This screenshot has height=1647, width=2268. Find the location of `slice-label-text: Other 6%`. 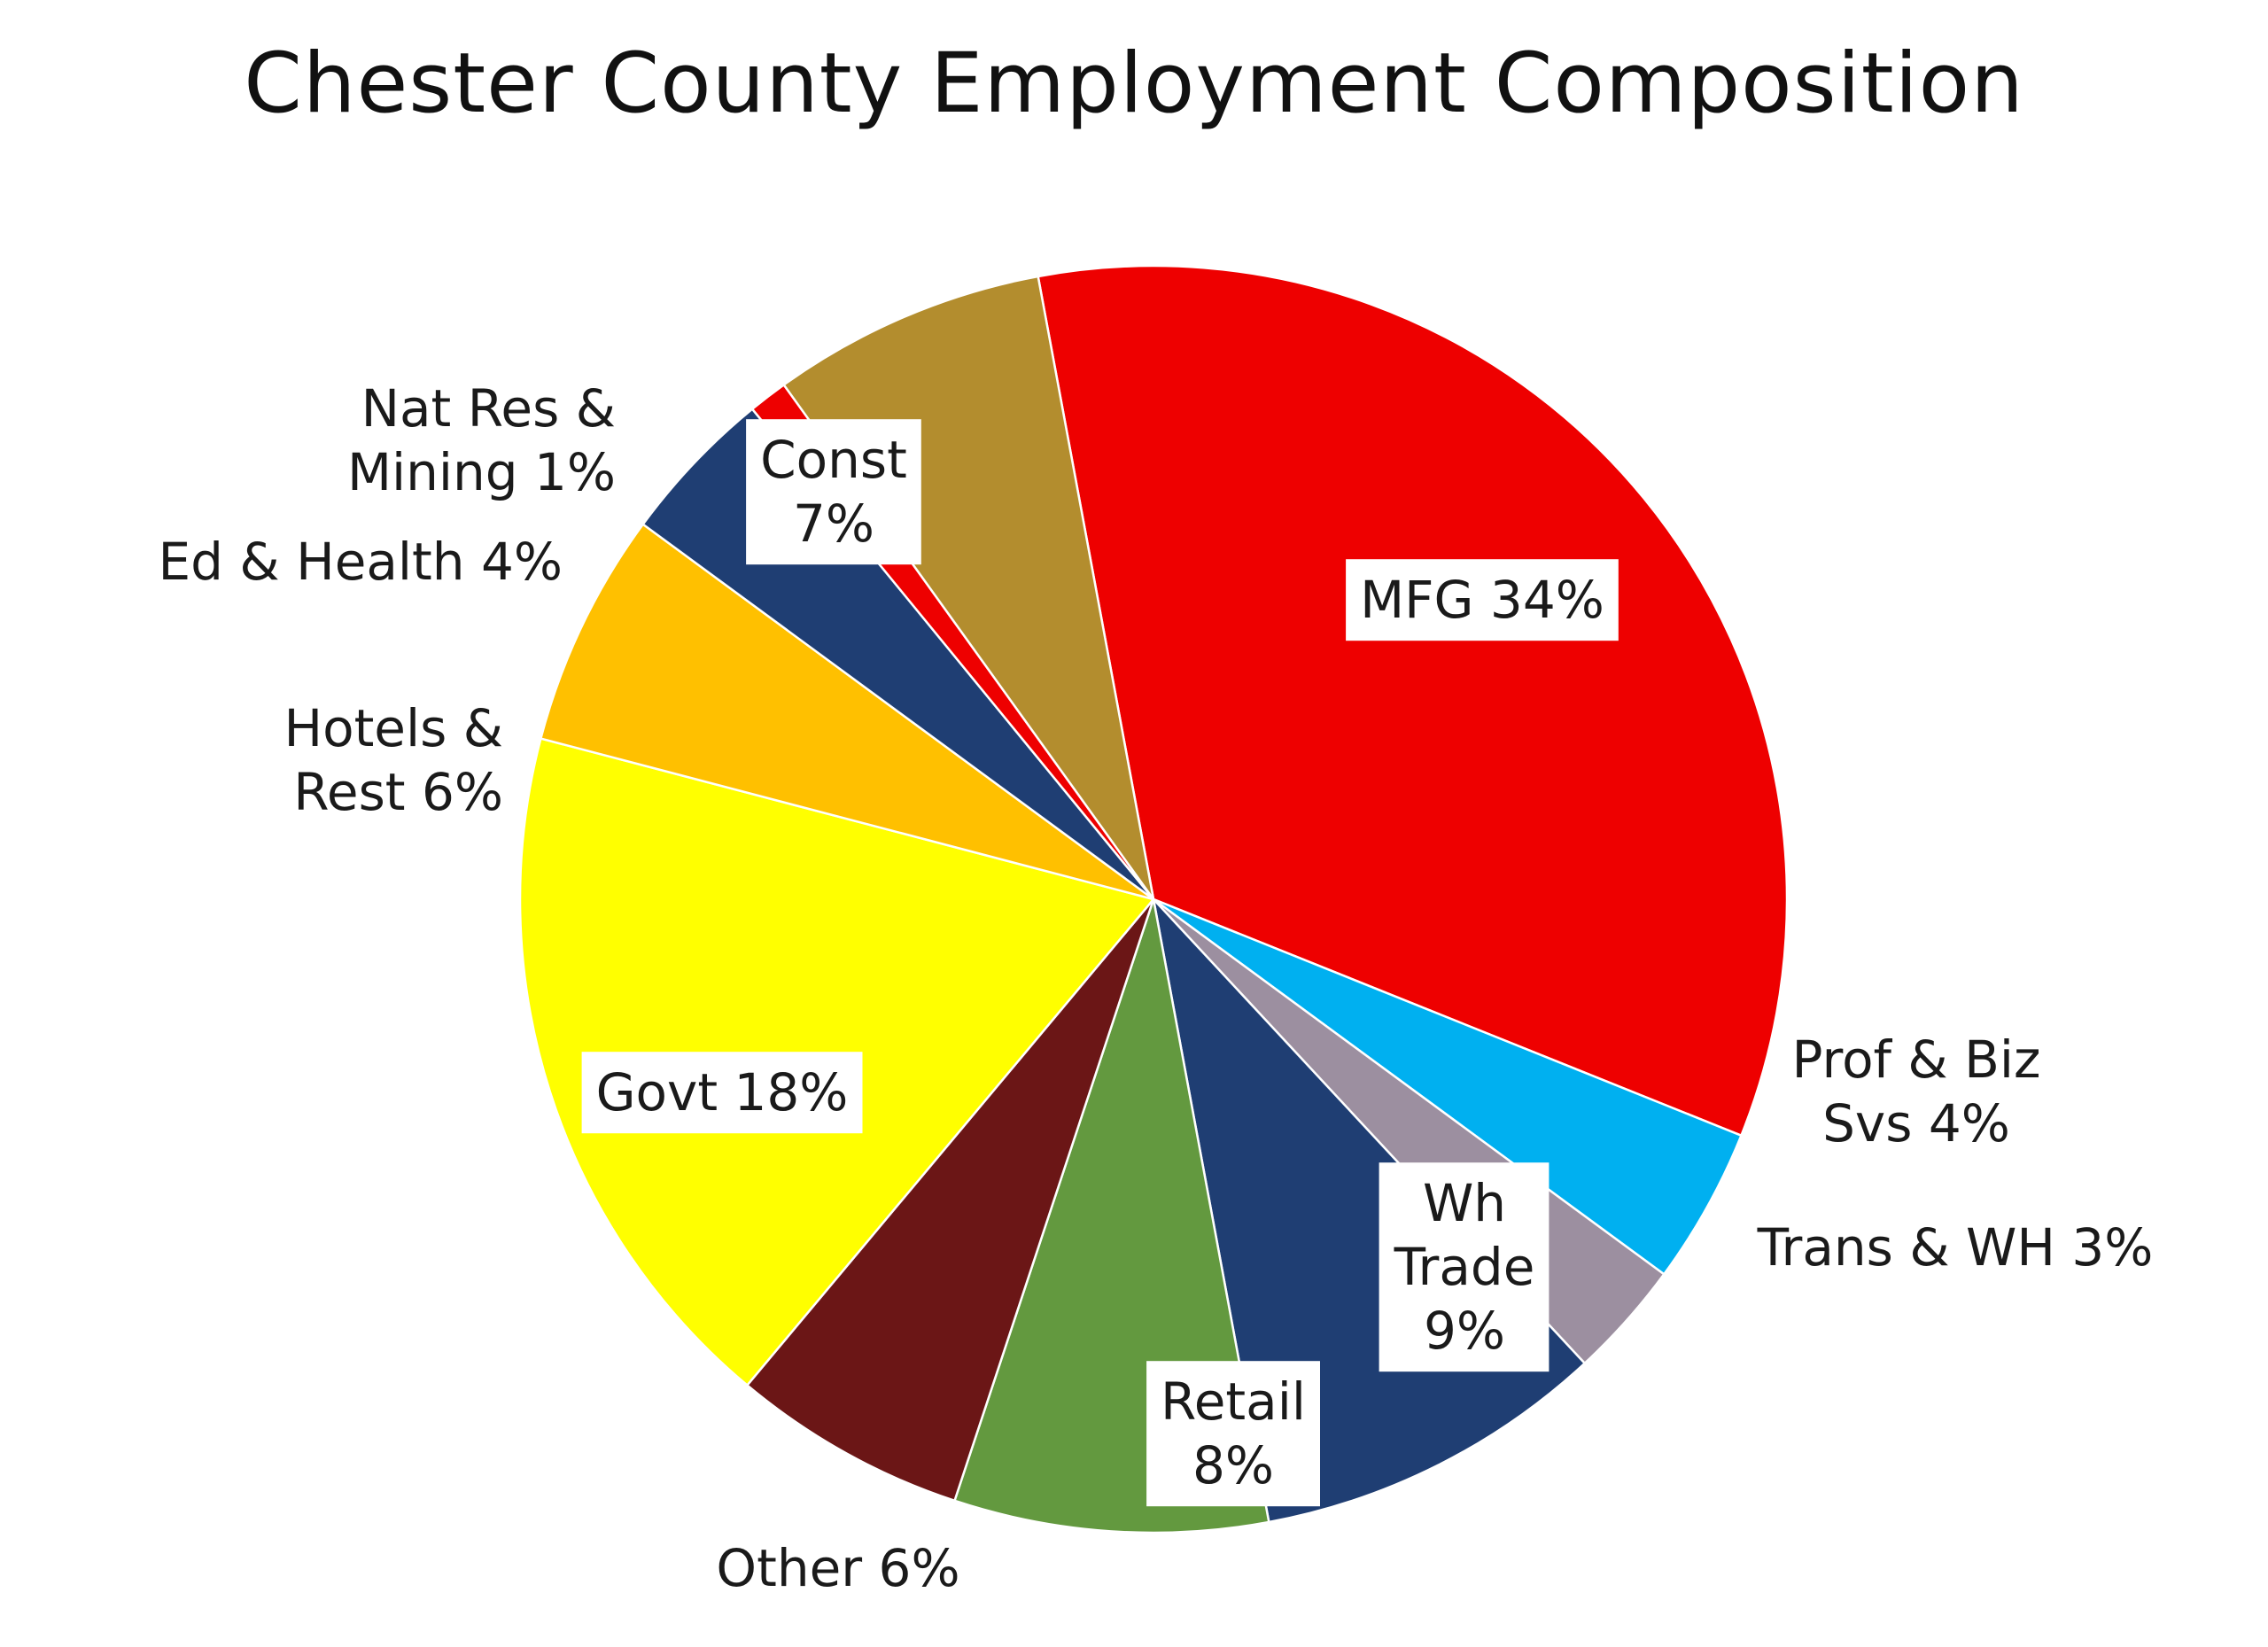

slice-label-text: Other 6% is located at coordinates (837, 1568).